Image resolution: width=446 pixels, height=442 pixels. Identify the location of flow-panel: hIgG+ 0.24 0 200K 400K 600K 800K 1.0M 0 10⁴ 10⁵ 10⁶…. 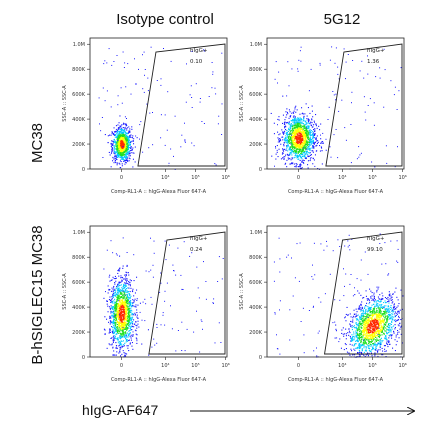
(146, 304).